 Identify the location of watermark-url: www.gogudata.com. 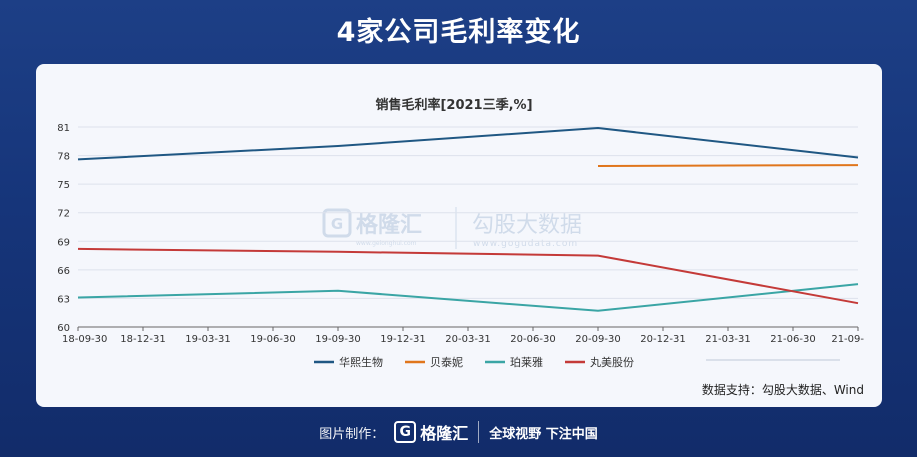
(525, 244).